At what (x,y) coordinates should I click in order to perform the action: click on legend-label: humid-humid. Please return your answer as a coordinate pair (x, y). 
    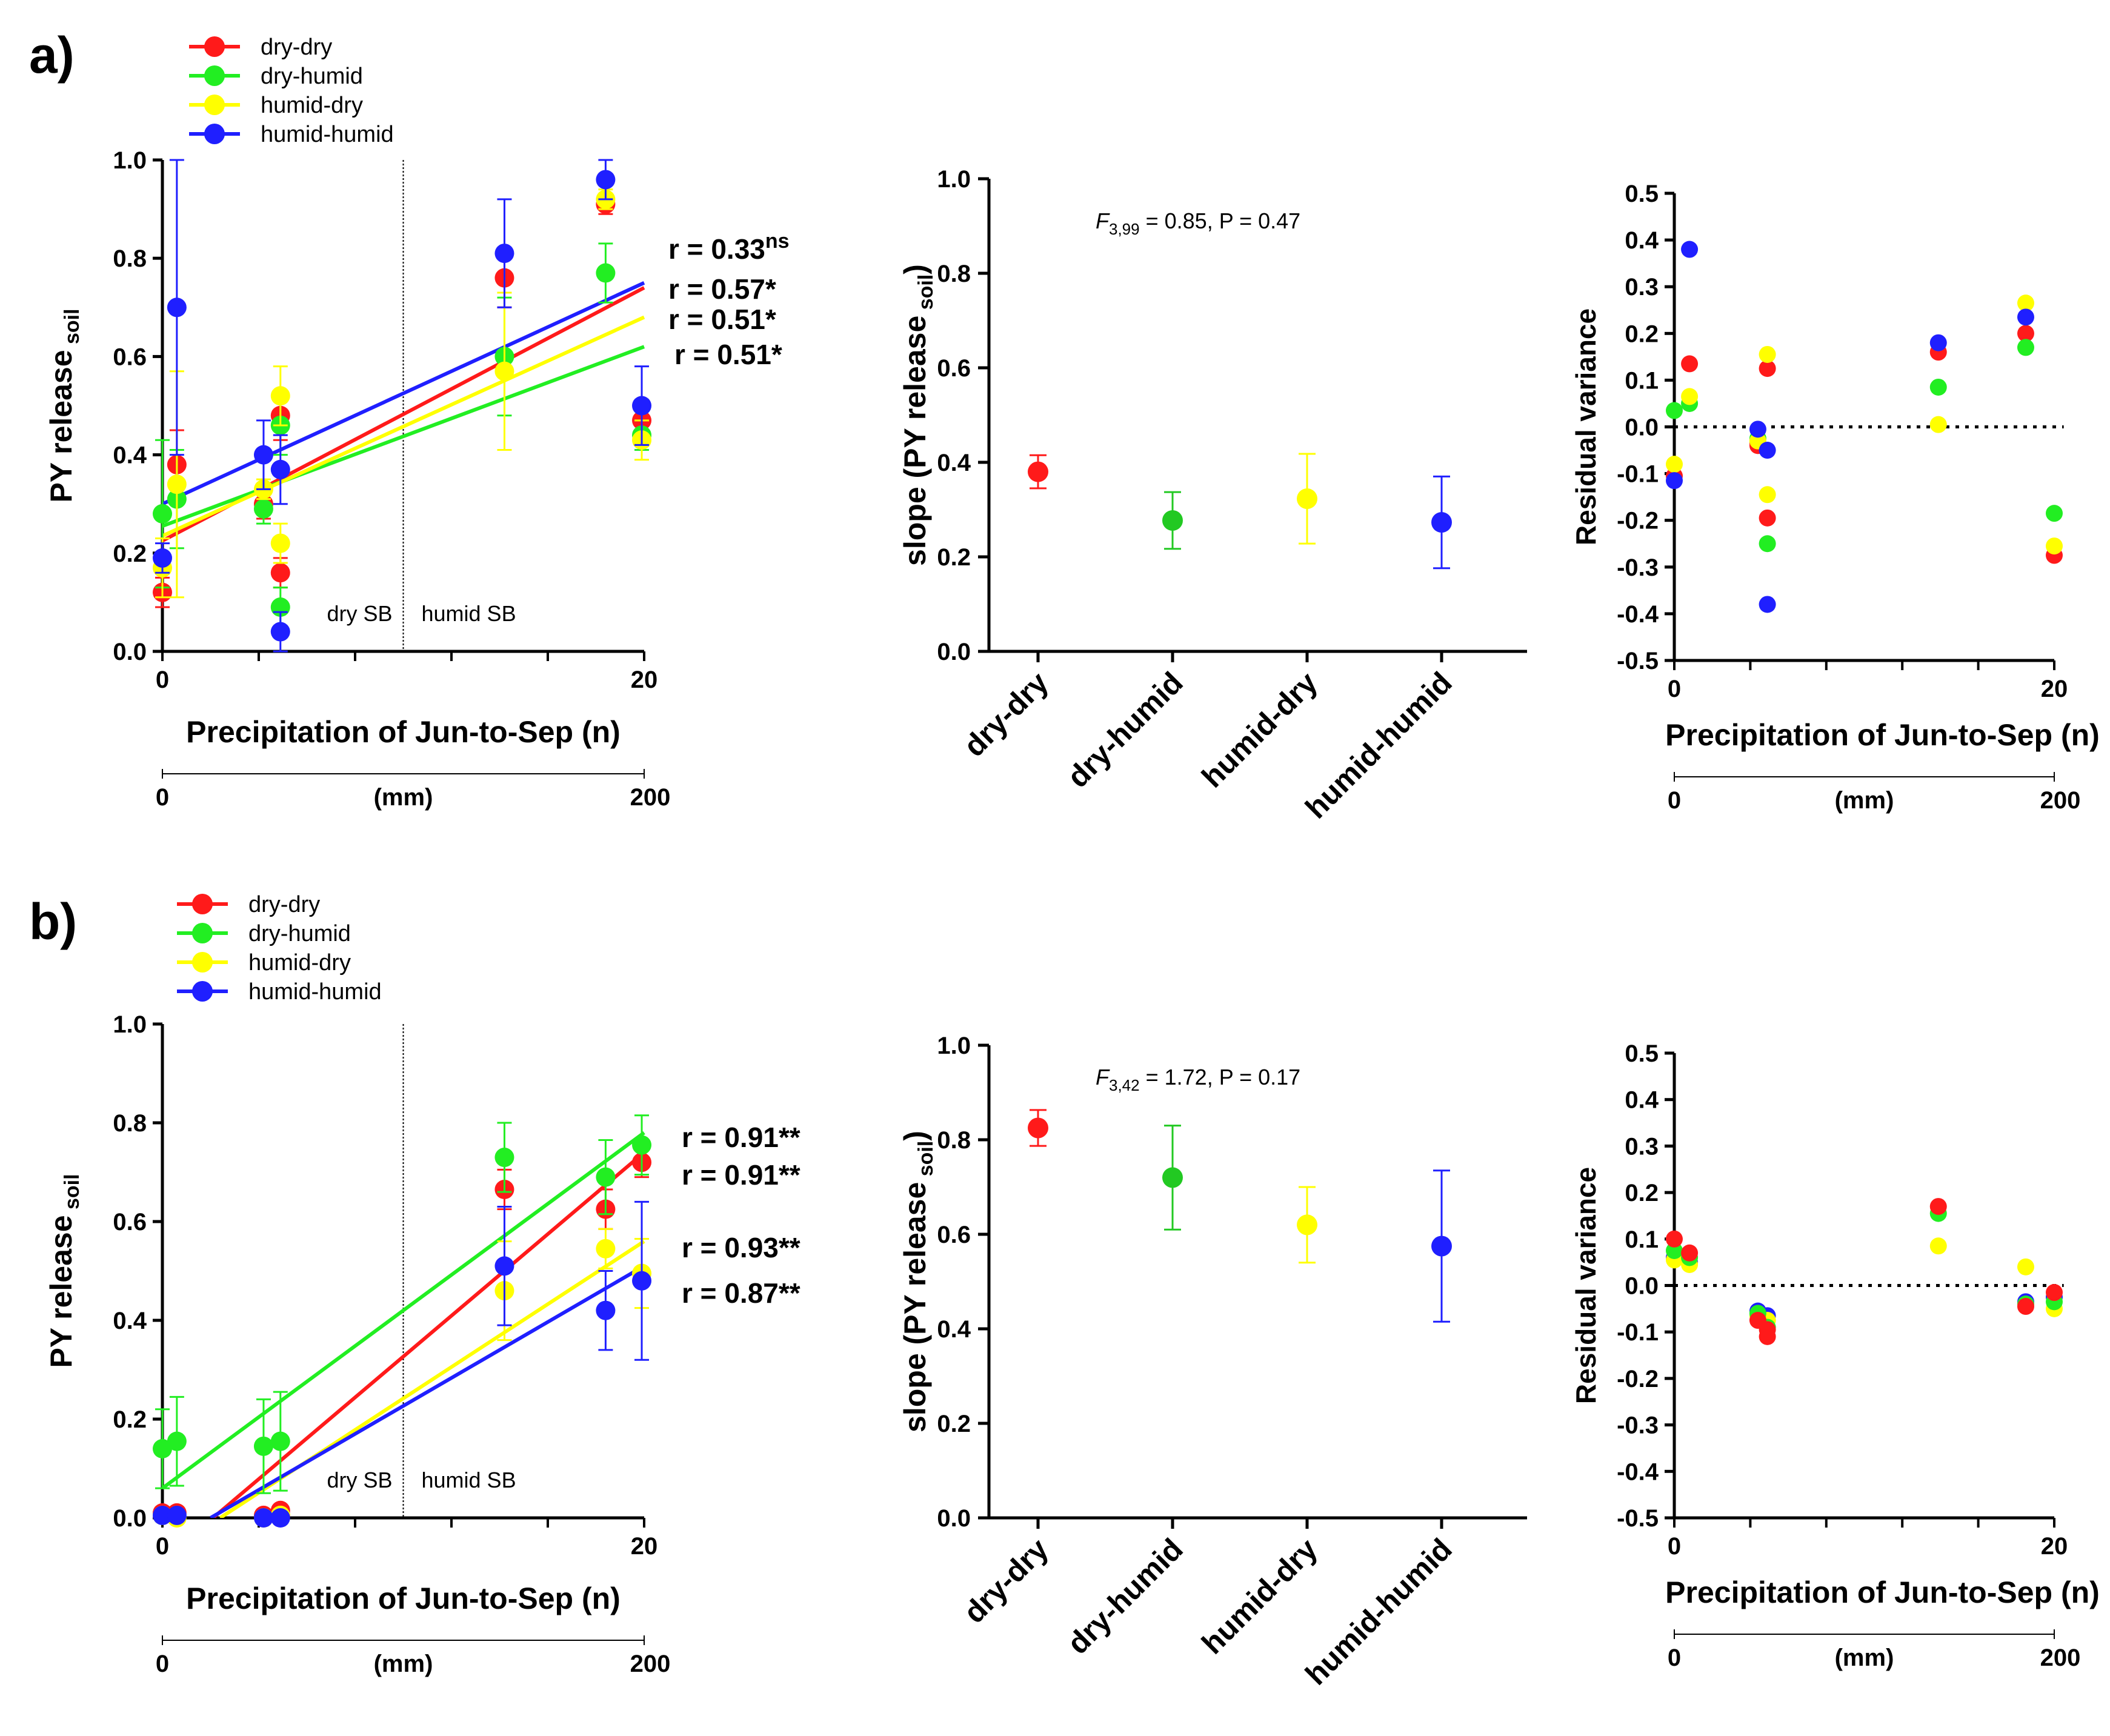
    Looking at the image, I should click on (327, 134).